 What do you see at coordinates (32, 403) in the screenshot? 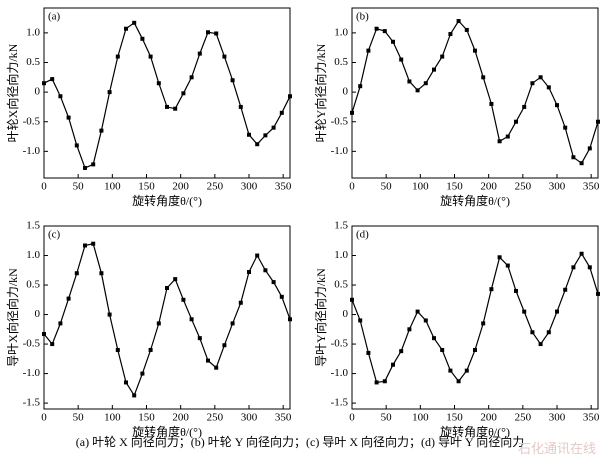
I see `y-tick-label: -1.5` at bounding box center [32, 403].